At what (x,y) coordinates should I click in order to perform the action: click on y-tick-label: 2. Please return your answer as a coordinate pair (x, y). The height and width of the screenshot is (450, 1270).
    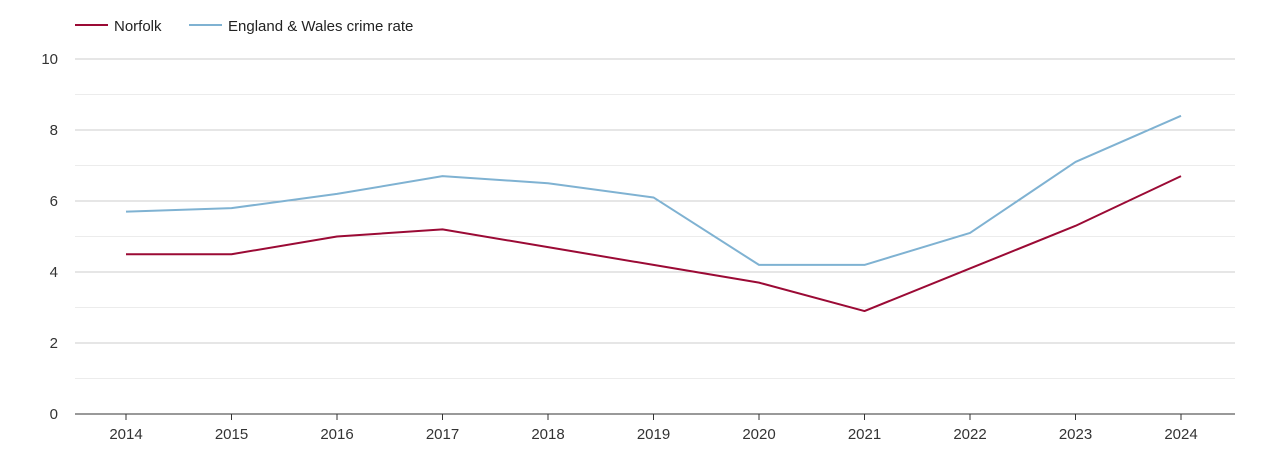
    Looking at the image, I should click on (54, 343).